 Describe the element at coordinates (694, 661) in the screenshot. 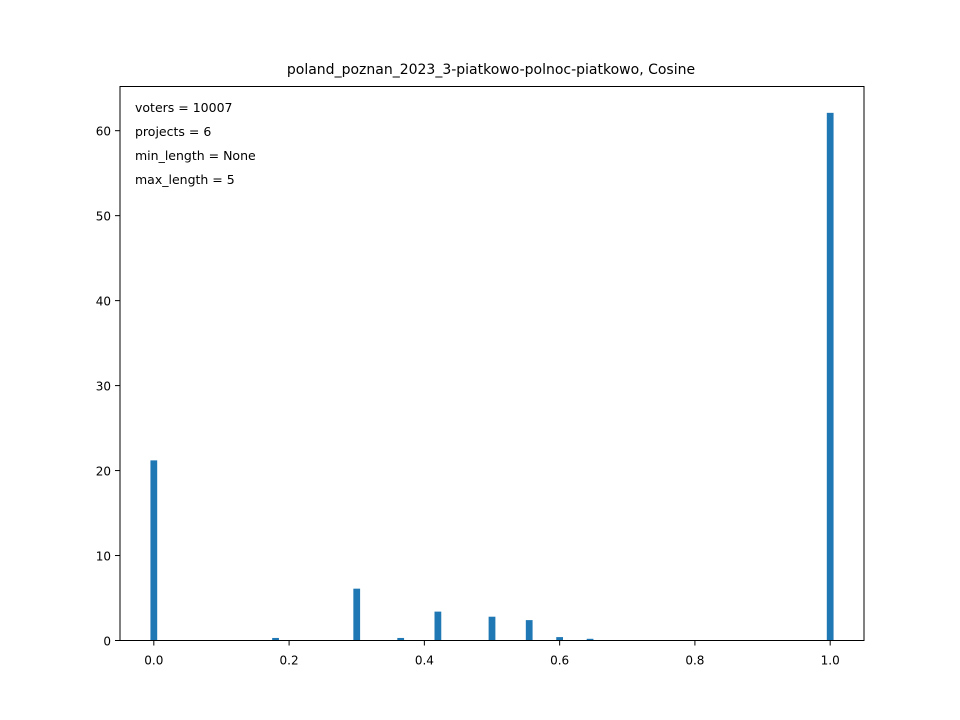

I see `x-tick-label: 0.8` at that location.